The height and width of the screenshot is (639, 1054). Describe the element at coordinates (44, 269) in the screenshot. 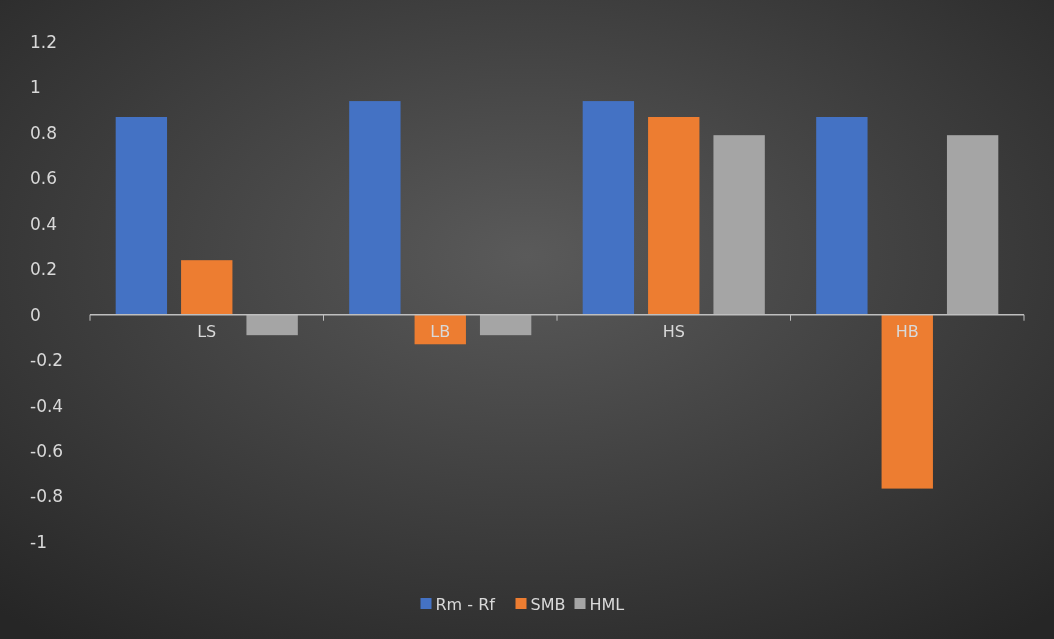

I see `y-tick-label: 0.2` at that location.